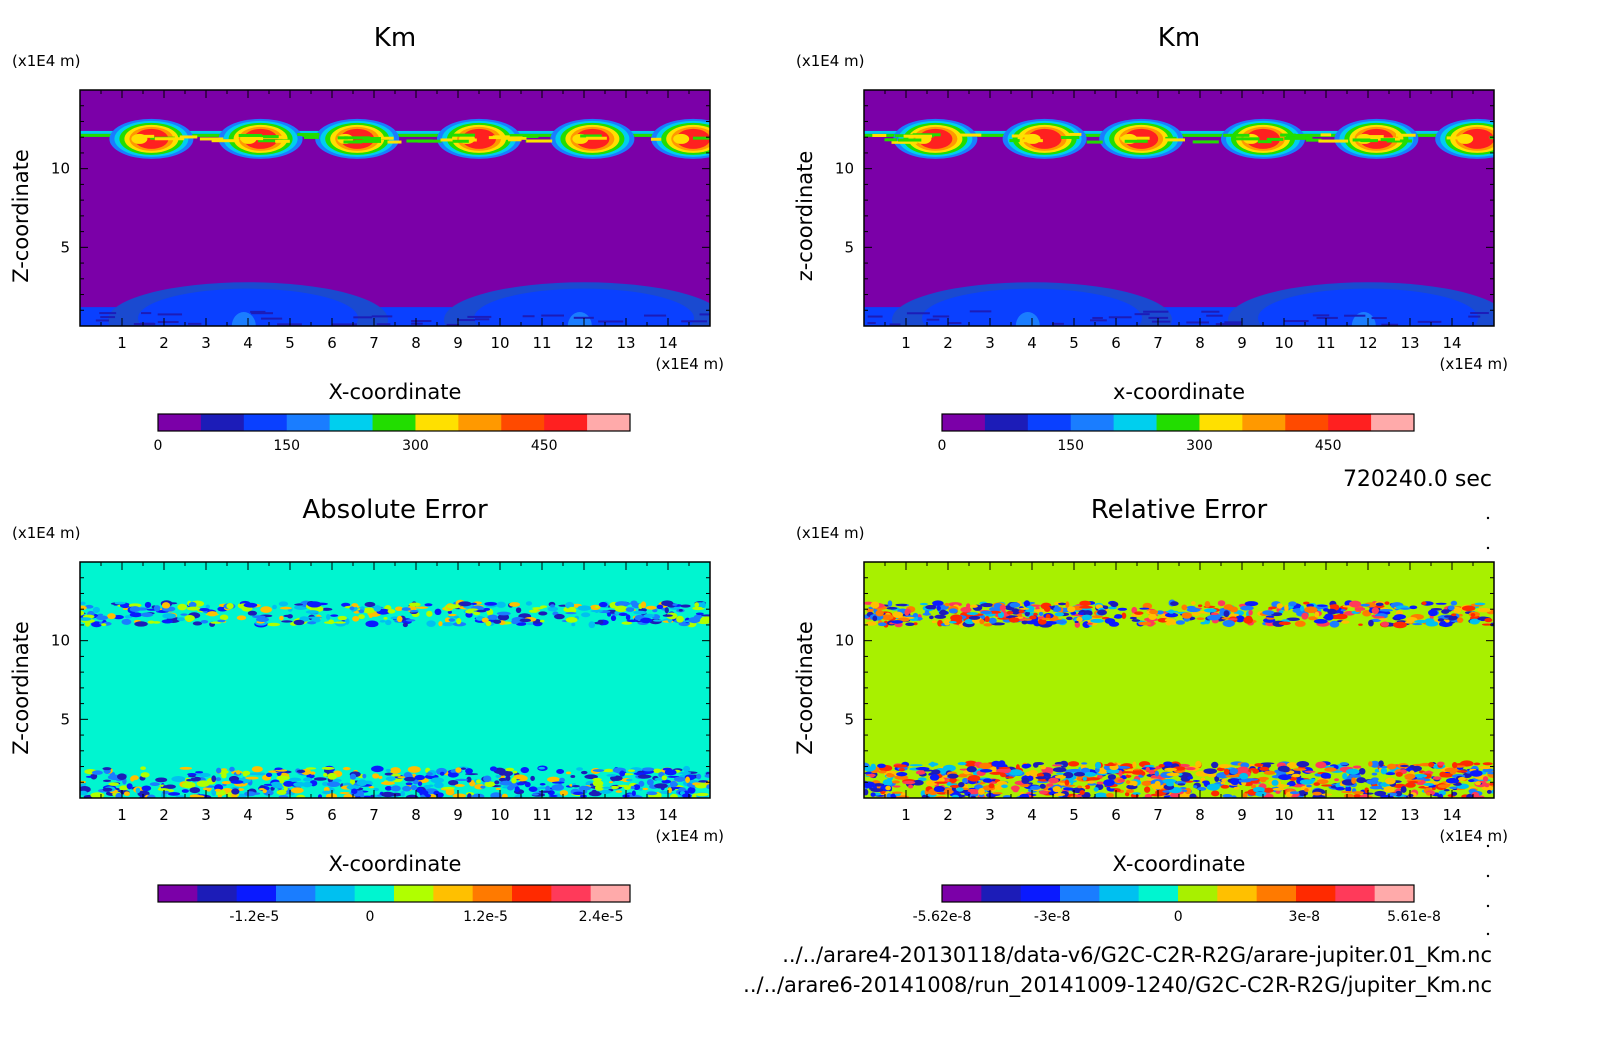 The height and width of the screenshot is (1054, 1604). What do you see at coordinates (1179, 698) in the screenshot?
I see `data-field` at bounding box center [1179, 698].